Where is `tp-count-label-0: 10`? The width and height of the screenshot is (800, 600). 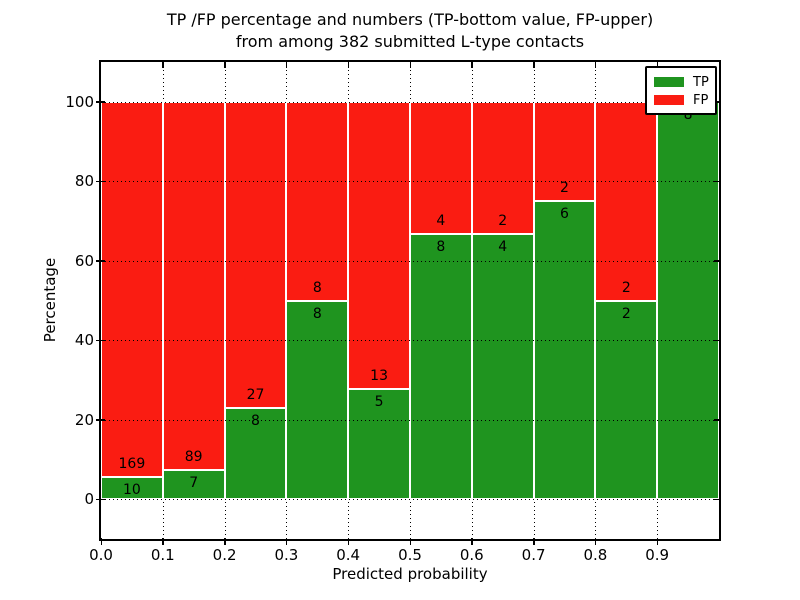 tp-count-label-0: 10 is located at coordinates (131, 490).